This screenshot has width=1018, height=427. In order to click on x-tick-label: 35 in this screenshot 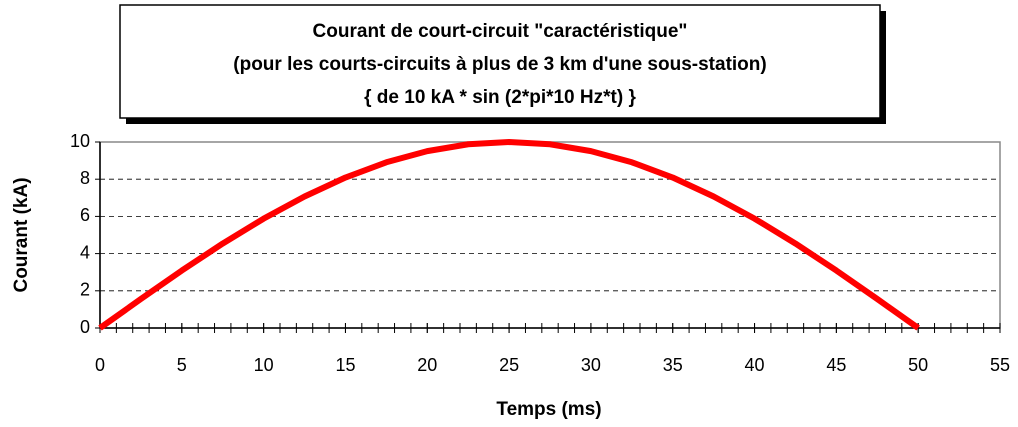, I will do `click(673, 365)`.